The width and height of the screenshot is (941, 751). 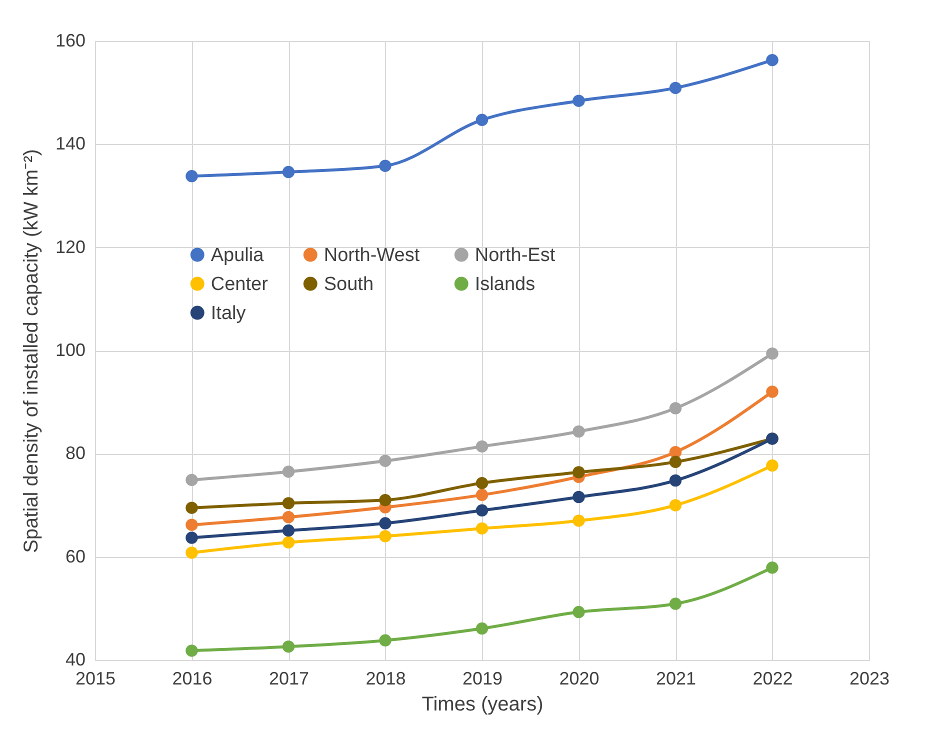 I want to click on x-tick-label: 2023, so click(x=869, y=678).